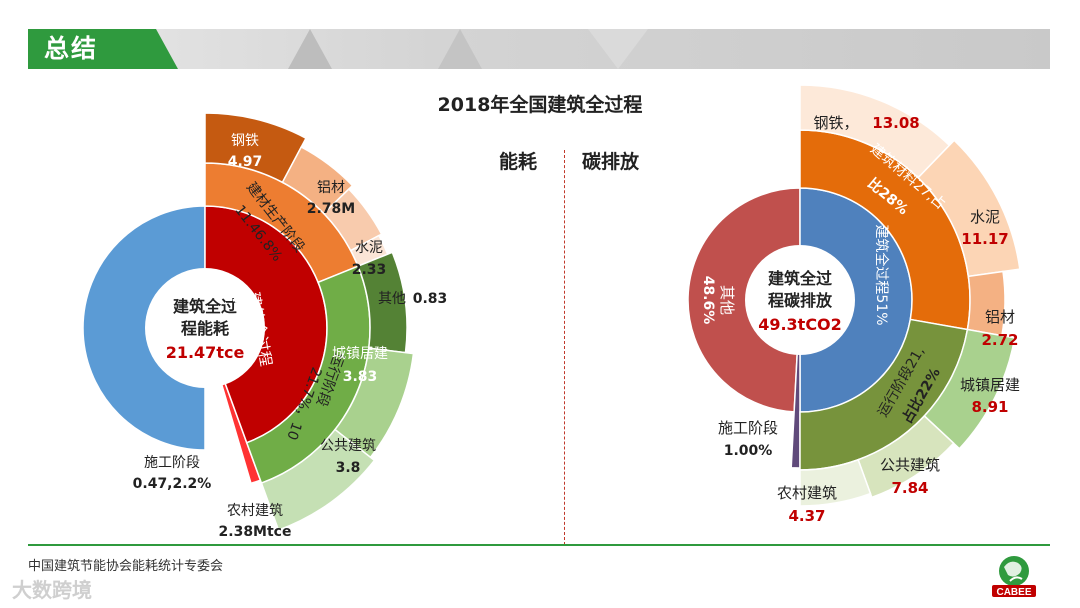 This screenshot has width=1080, height=608. I want to click on energy-center-hole, so click(205, 328).